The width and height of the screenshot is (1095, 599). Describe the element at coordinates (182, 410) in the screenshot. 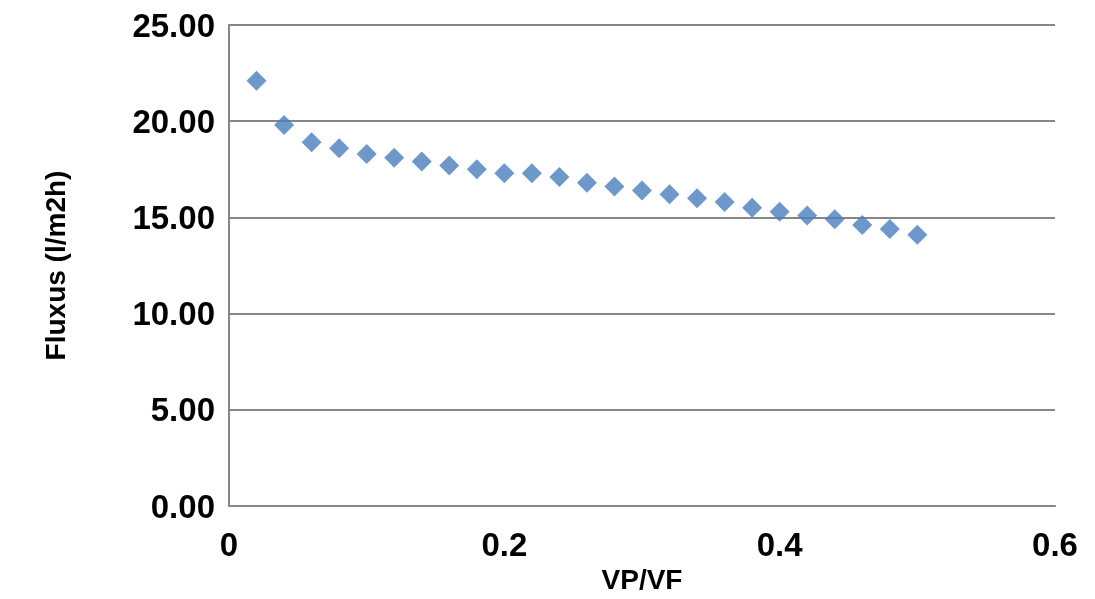

I see `y-tick-label: 5.00` at that location.